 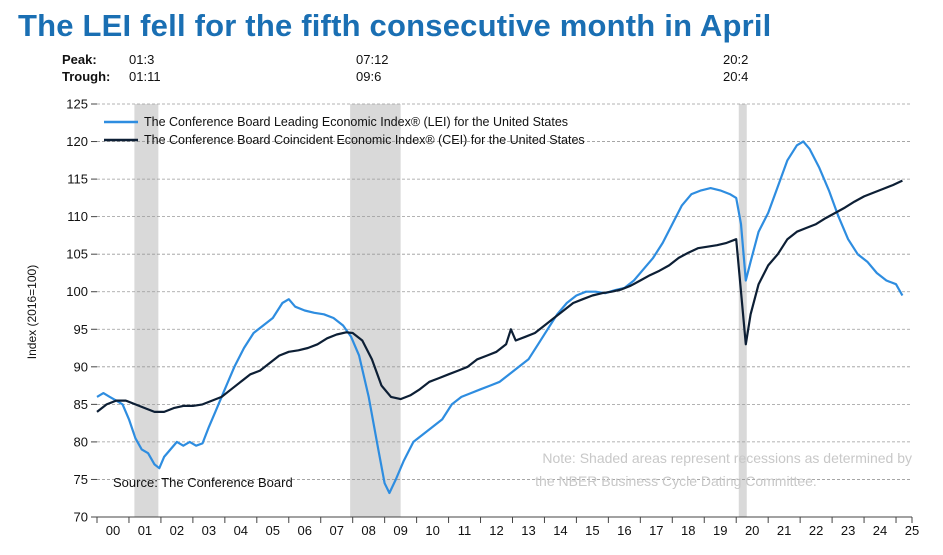 I want to click on y-tick-label-105: 105, so click(x=77, y=254).